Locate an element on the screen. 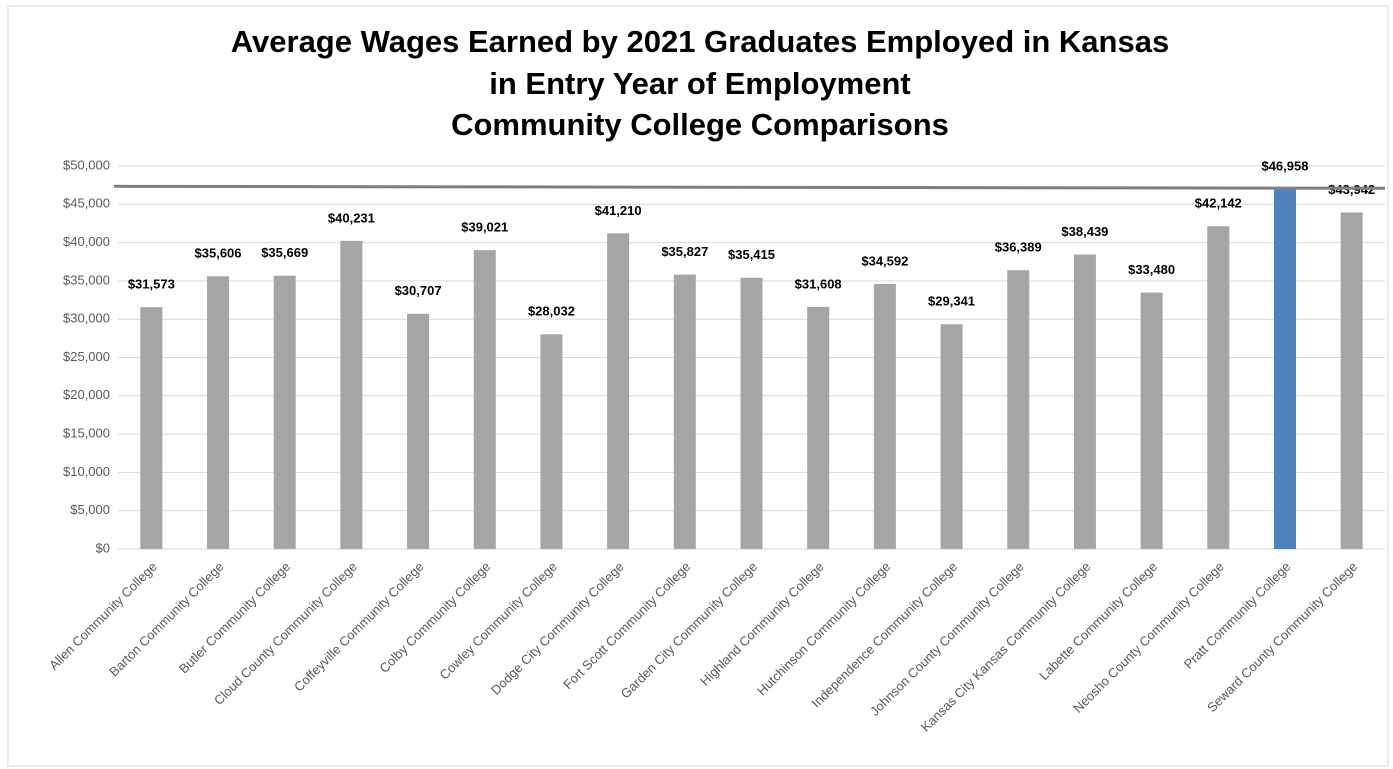 This screenshot has width=1393, height=769. value-label: $35,827 is located at coordinates (684, 251).